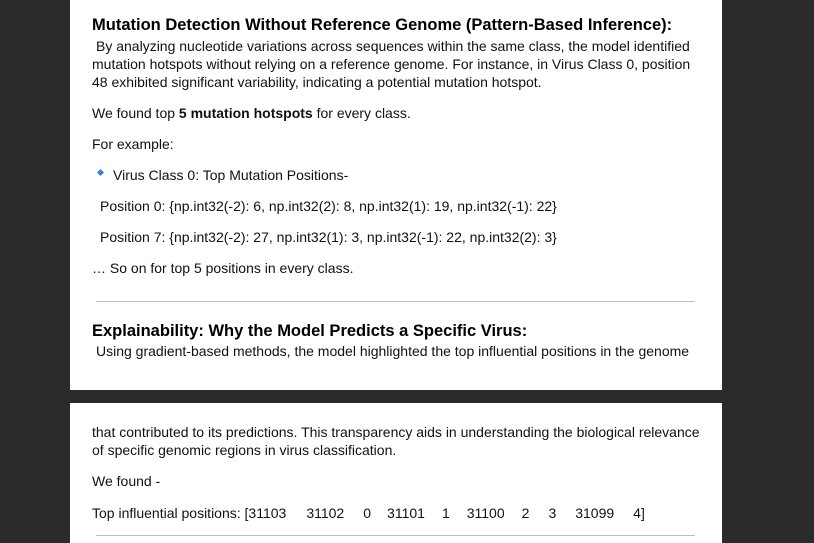 This screenshot has width=814, height=543. Describe the element at coordinates (245, 113) in the screenshot. I see `found-bold-text: 5 mutation hotspots` at that location.